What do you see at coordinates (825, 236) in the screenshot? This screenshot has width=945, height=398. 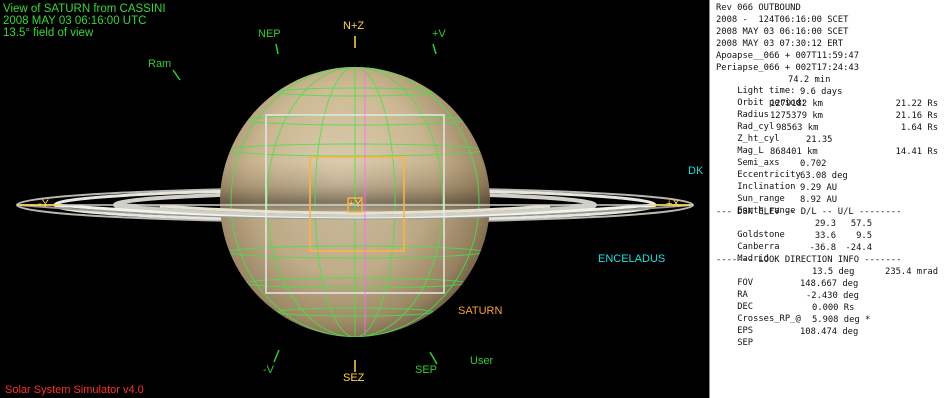 I see `canberra-elev: 33.6` at bounding box center [825, 236].